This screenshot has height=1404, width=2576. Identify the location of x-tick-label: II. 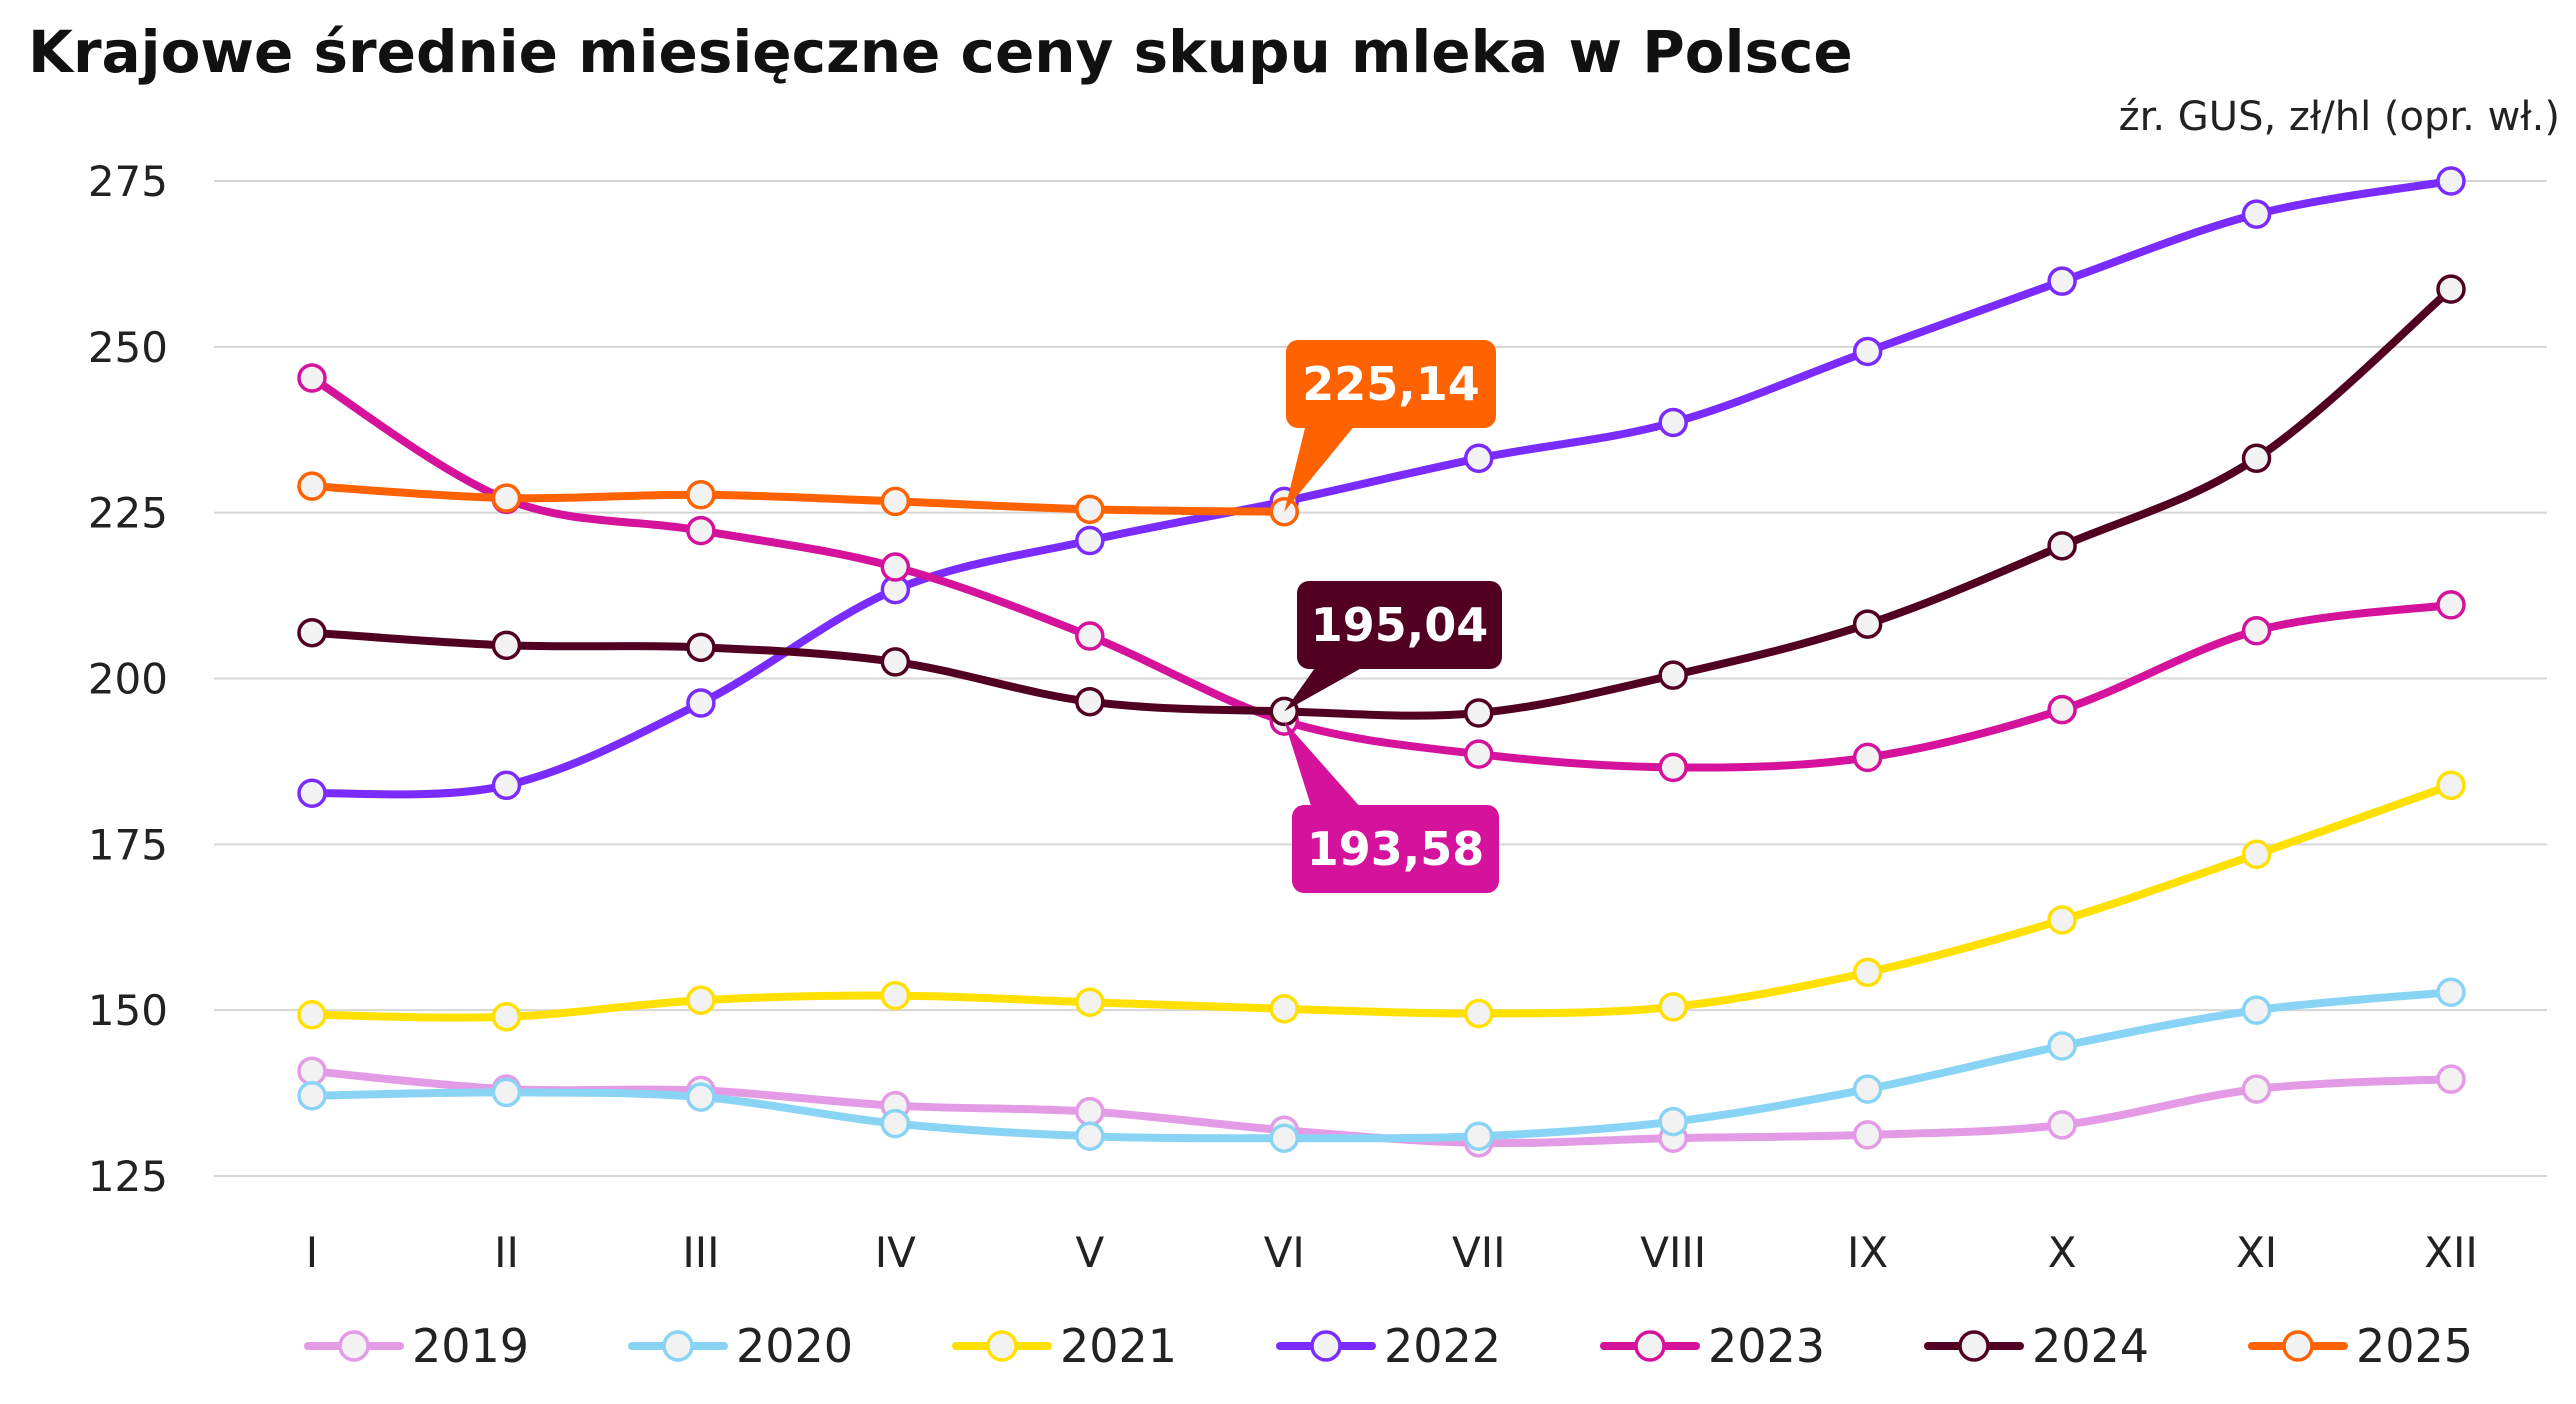
(506, 1252).